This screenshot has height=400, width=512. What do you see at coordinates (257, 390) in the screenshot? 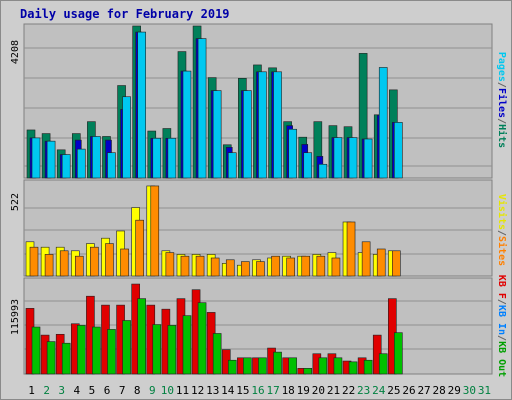
I see `day-label-16: 16` at bounding box center [257, 390].